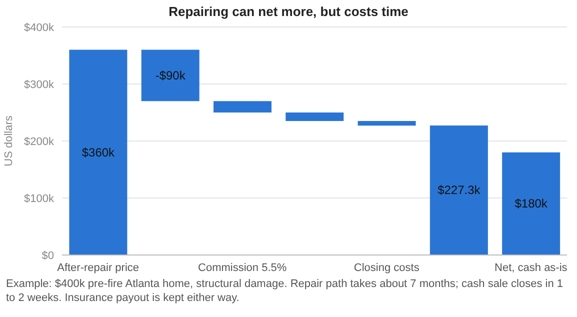 Image resolution: width=577 pixels, height=317 pixels. Describe the element at coordinates (531, 268) in the screenshot. I see `x-tick-label: Net, cash as-is` at that location.